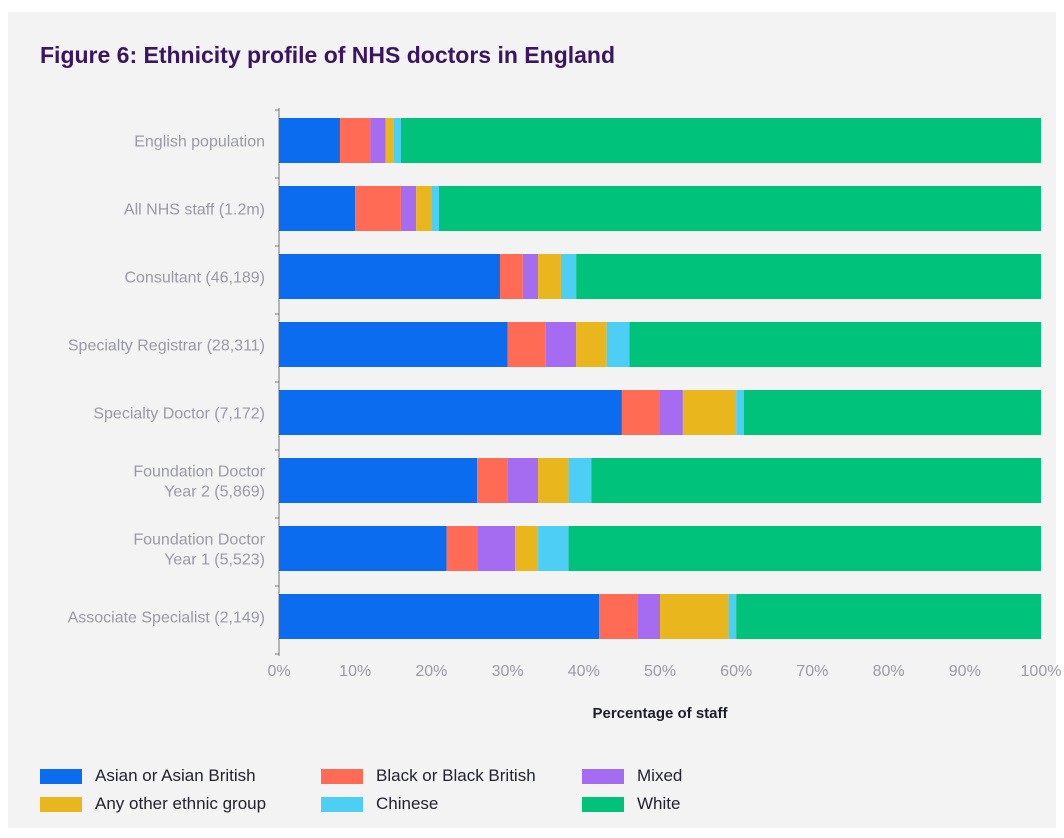  What do you see at coordinates (194, 210) in the screenshot?
I see `category-label: All NHS staff (1.2m)` at bounding box center [194, 210].